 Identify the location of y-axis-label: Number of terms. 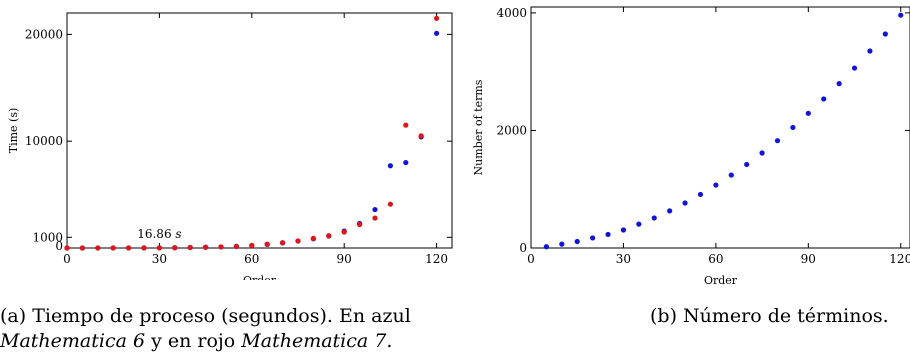
(478, 127).